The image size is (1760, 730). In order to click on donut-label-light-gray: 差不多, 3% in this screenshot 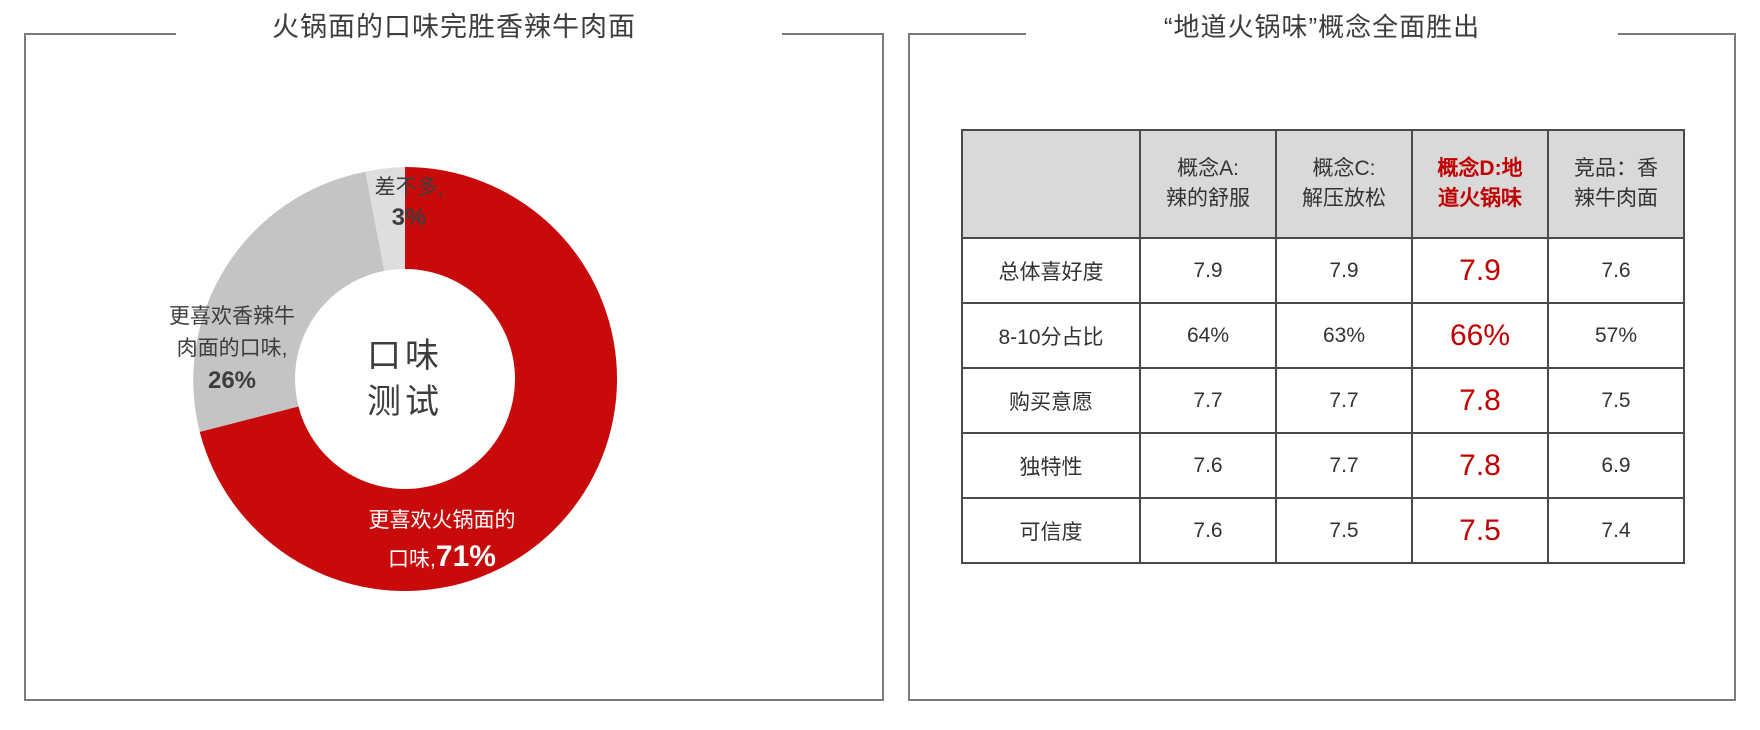, I will do `click(409, 203)`.